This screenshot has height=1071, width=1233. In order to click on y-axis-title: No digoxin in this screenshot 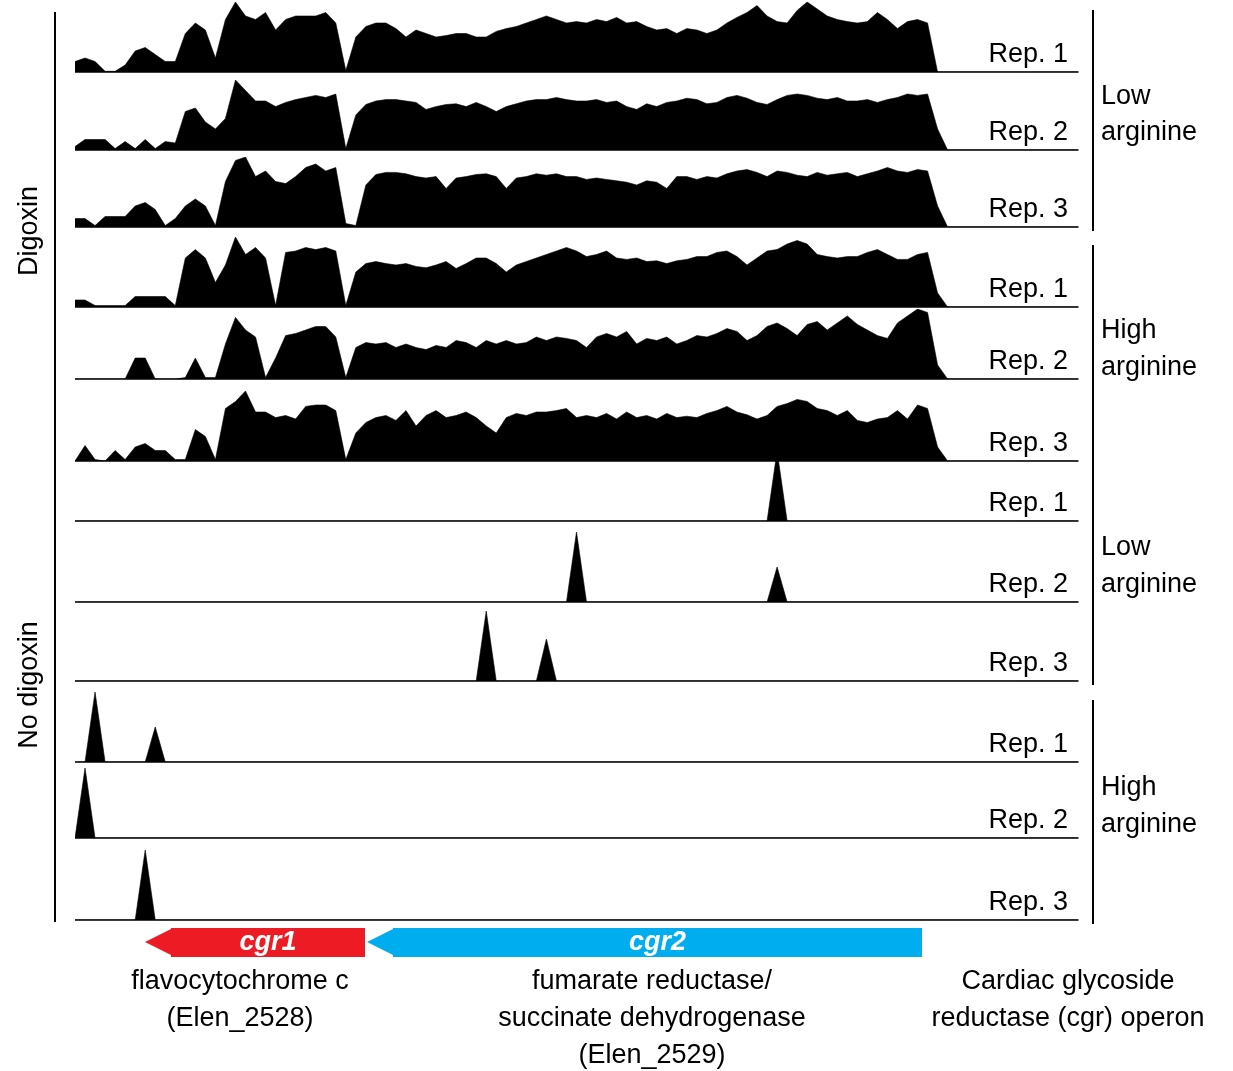, I will do `click(27, 684)`.